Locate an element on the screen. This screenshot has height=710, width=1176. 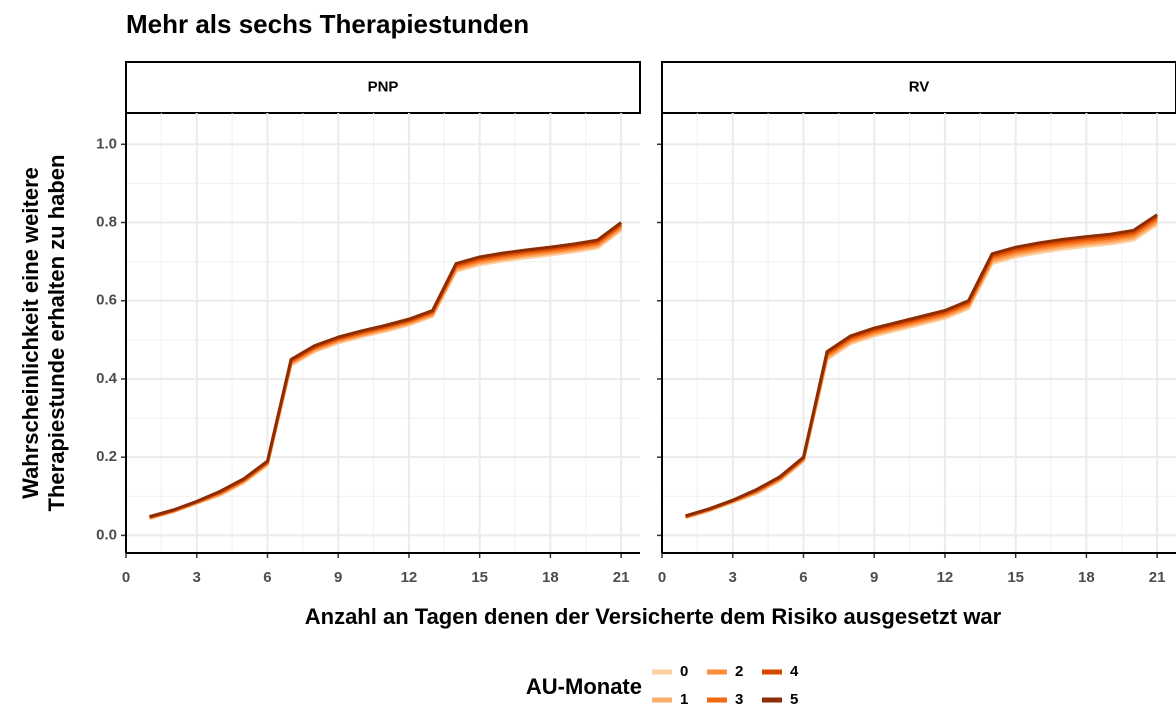
legend-title: AU-Monate is located at coordinates (584, 686).